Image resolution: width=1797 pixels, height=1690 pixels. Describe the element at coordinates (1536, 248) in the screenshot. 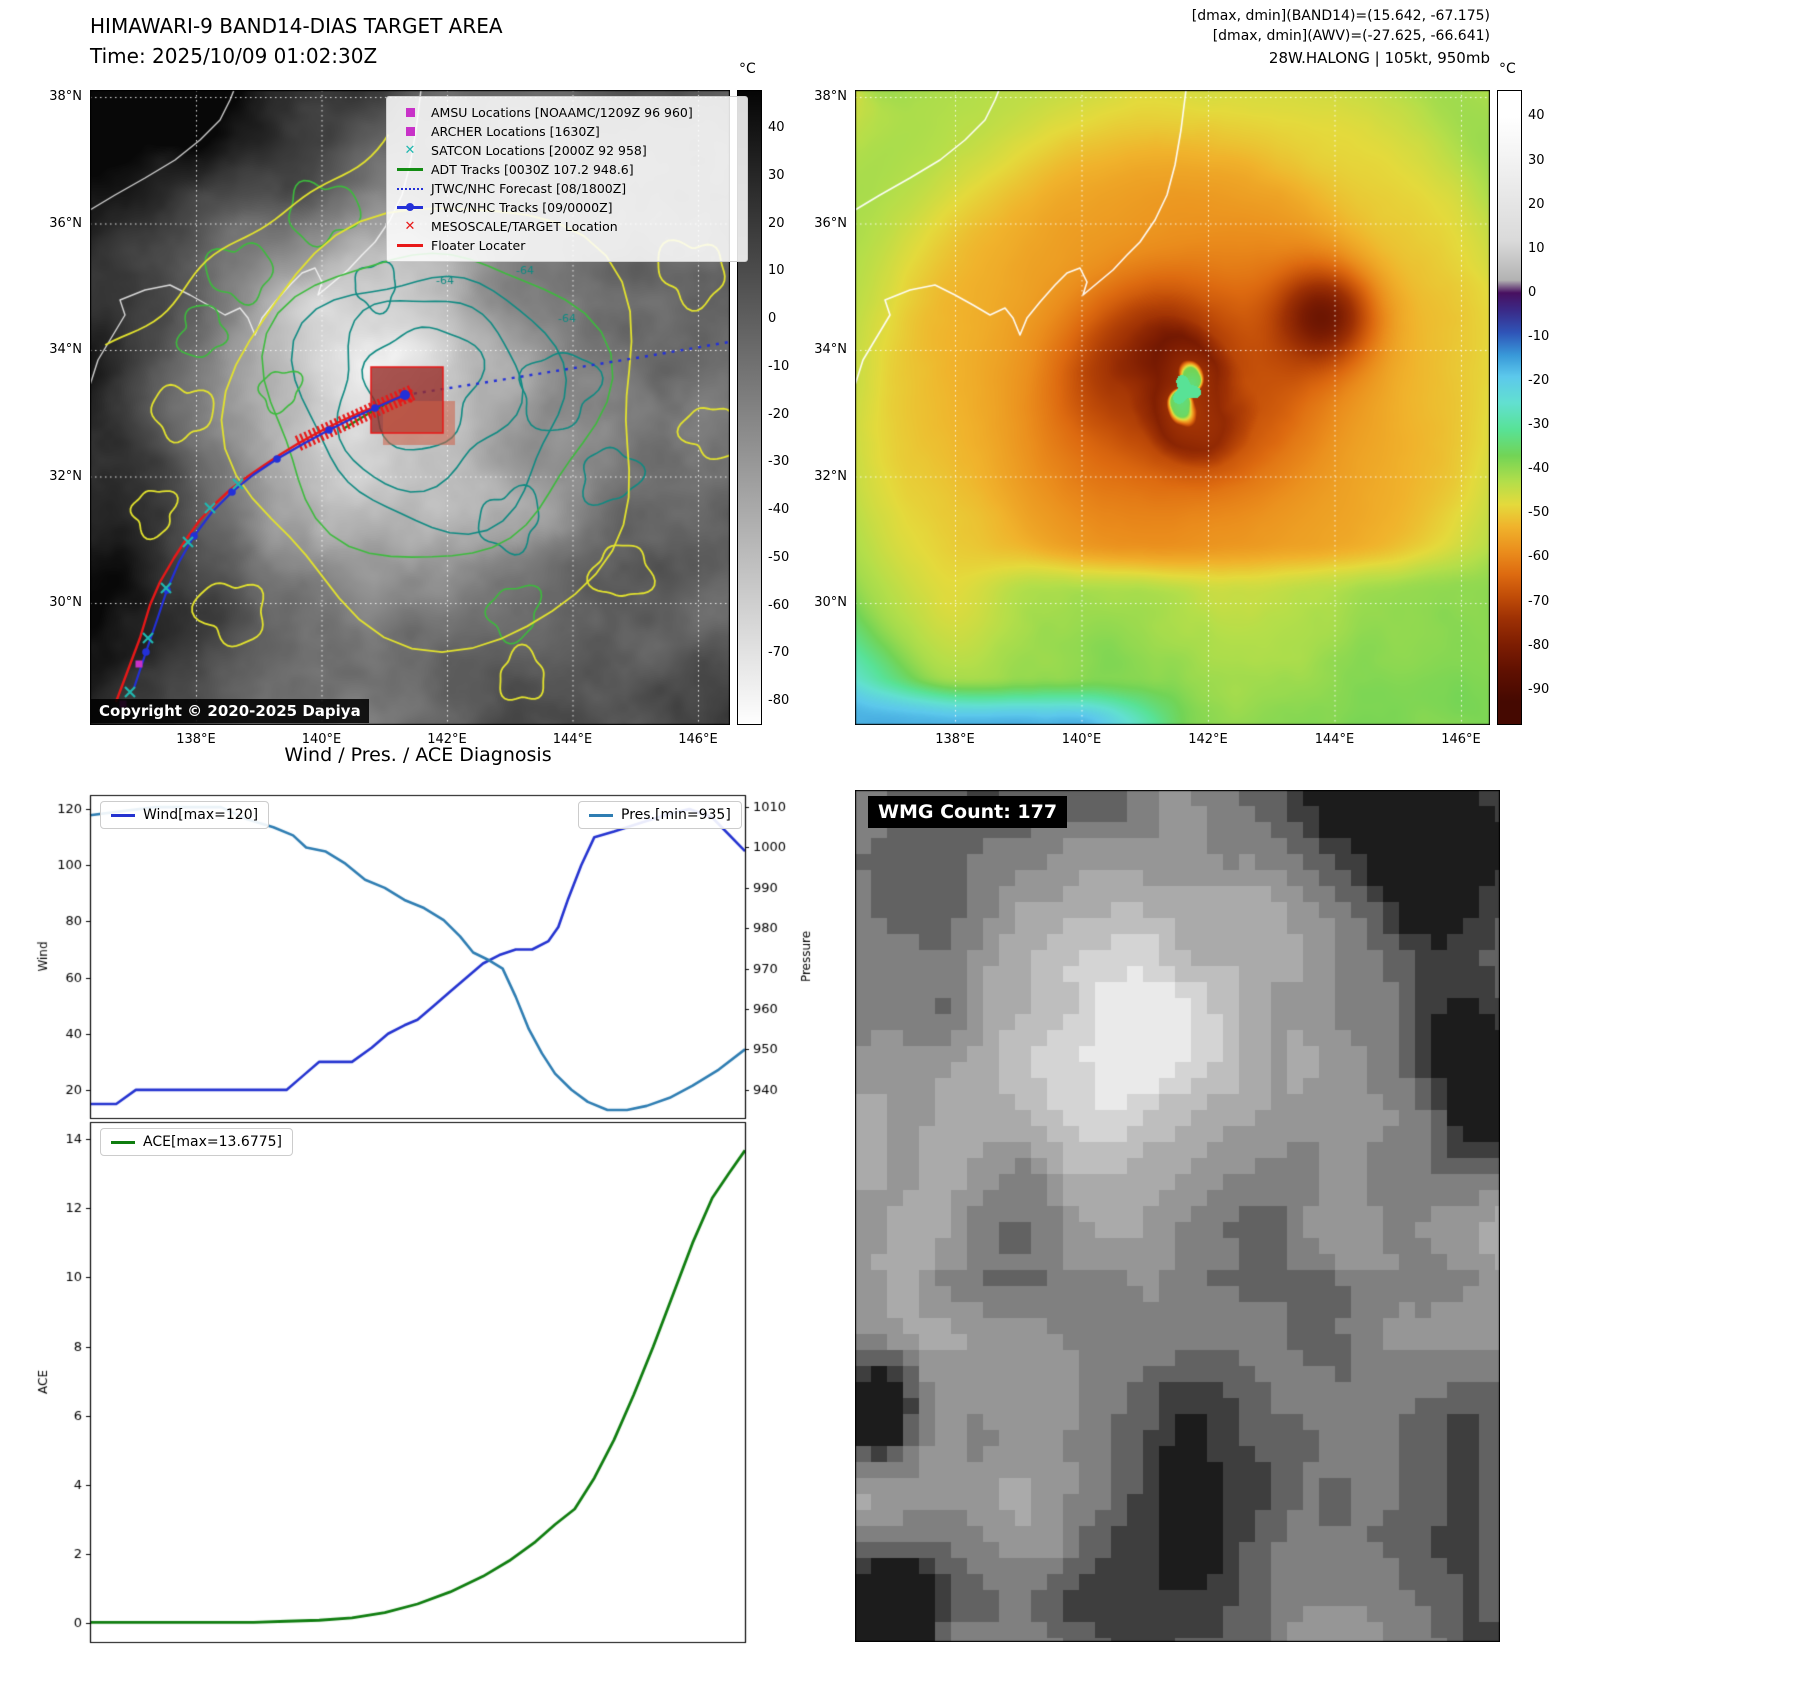

I see `awv-colorbar-tick-label: 10` at that location.